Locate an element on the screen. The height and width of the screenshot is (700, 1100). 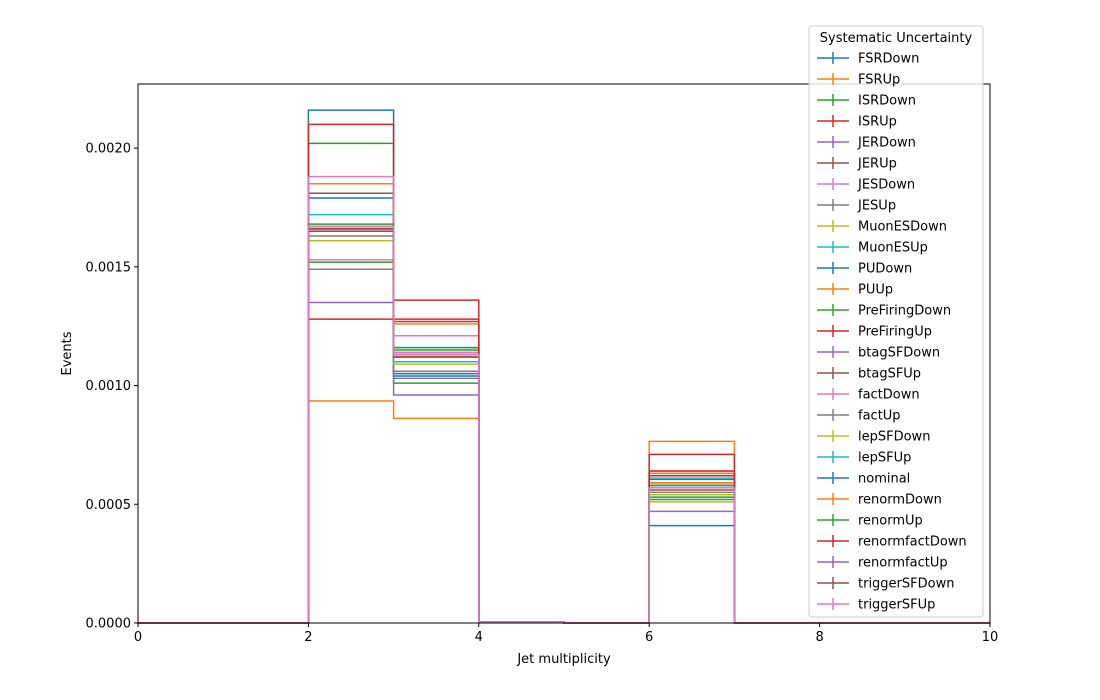
legend-label: JESUp is located at coordinates (876, 206).